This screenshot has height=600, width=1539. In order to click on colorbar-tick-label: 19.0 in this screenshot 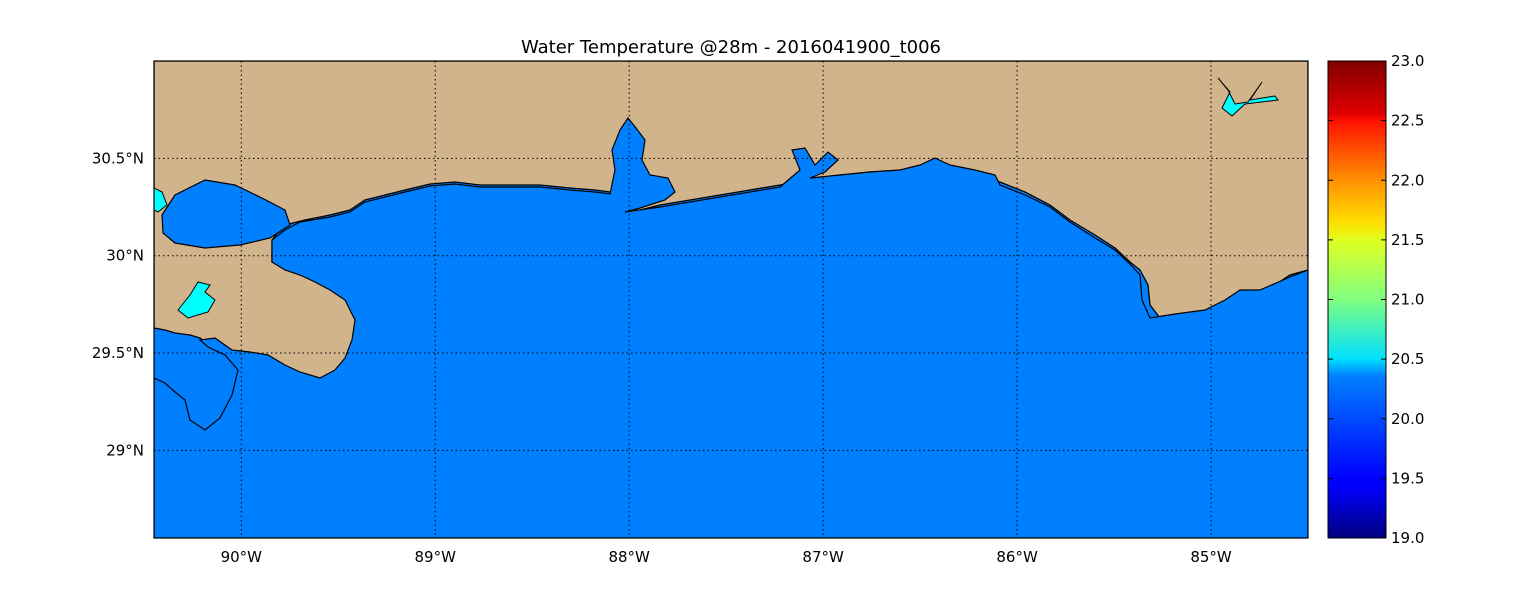, I will do `click(1407, 538)`.